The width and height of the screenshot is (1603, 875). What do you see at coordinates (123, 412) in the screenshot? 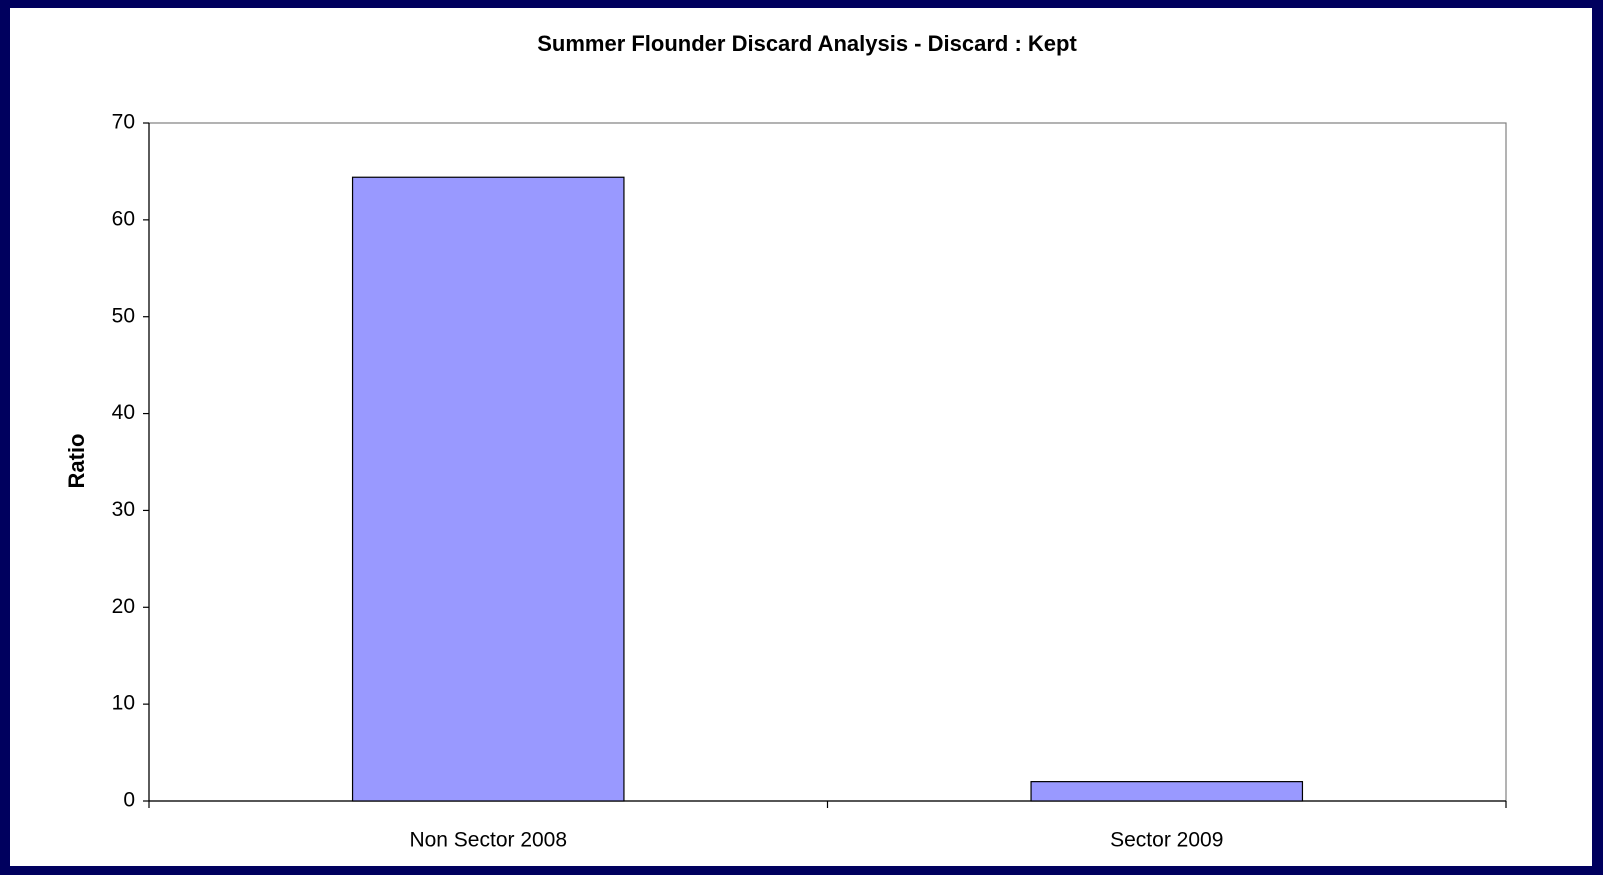
I see `y-tick-label: 40` at bounding box center [123, 412].